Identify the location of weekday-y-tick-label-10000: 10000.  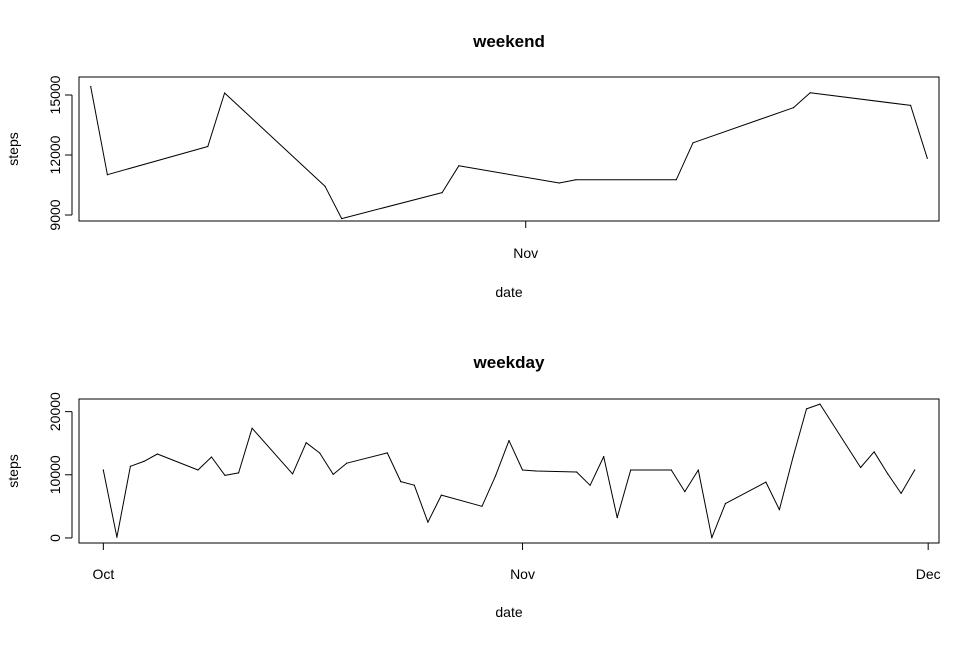
(55, 474).